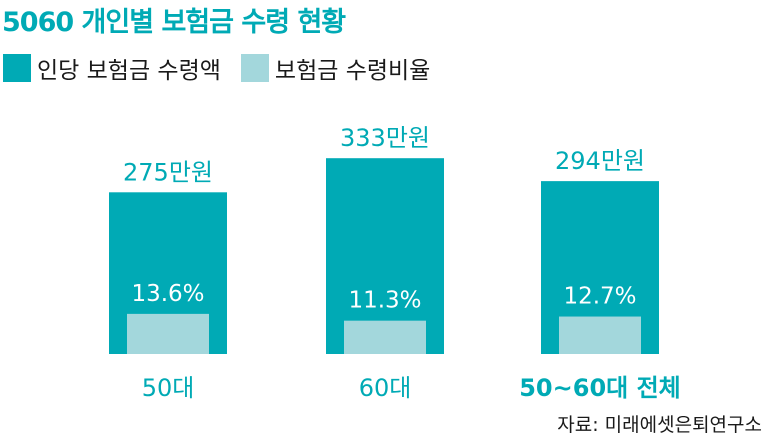 The image size is (768, 441). I want to click on category-label-2: 50~60대 전체, so click(600, 388).